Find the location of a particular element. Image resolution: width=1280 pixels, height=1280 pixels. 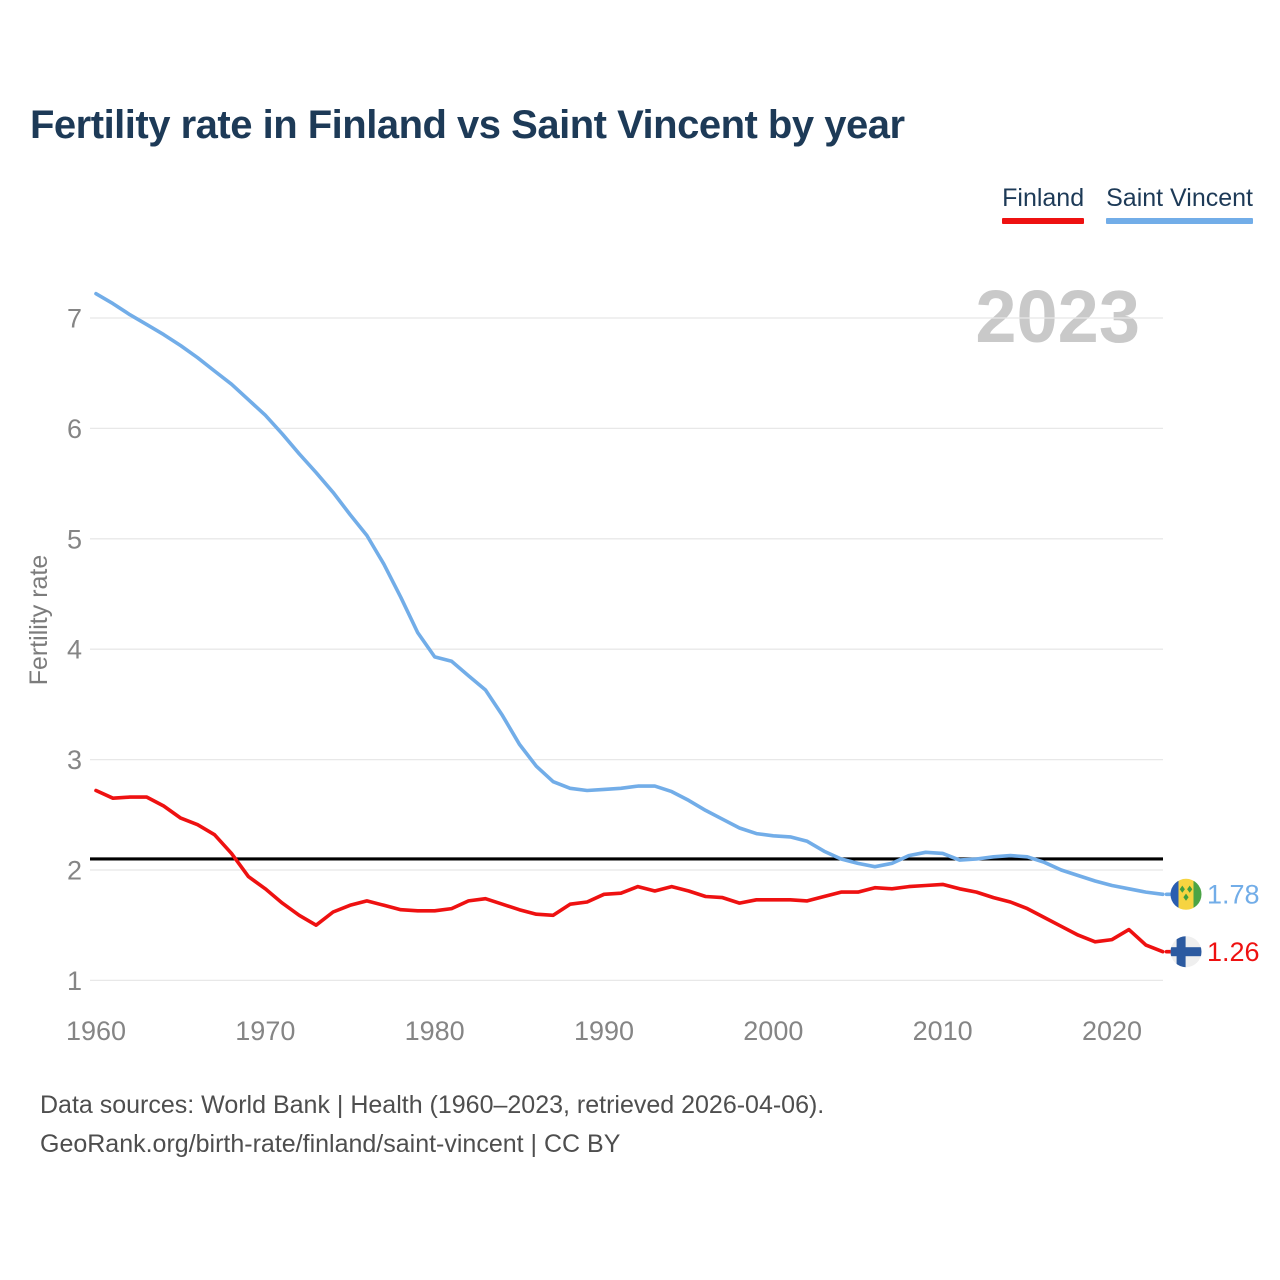

y-tick-label-1: 1 is located at coordinates (74, 981).